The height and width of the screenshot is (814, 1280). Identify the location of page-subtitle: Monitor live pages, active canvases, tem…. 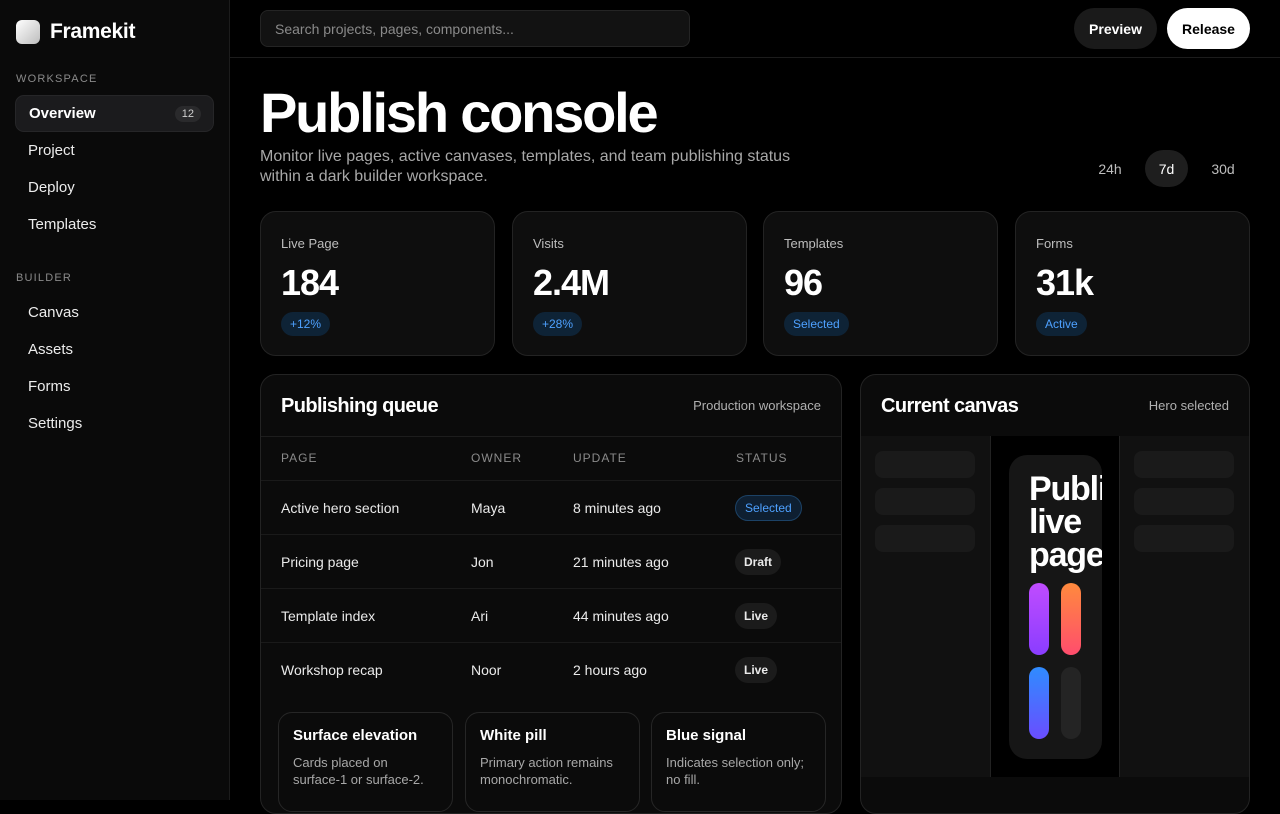
(525, 166).